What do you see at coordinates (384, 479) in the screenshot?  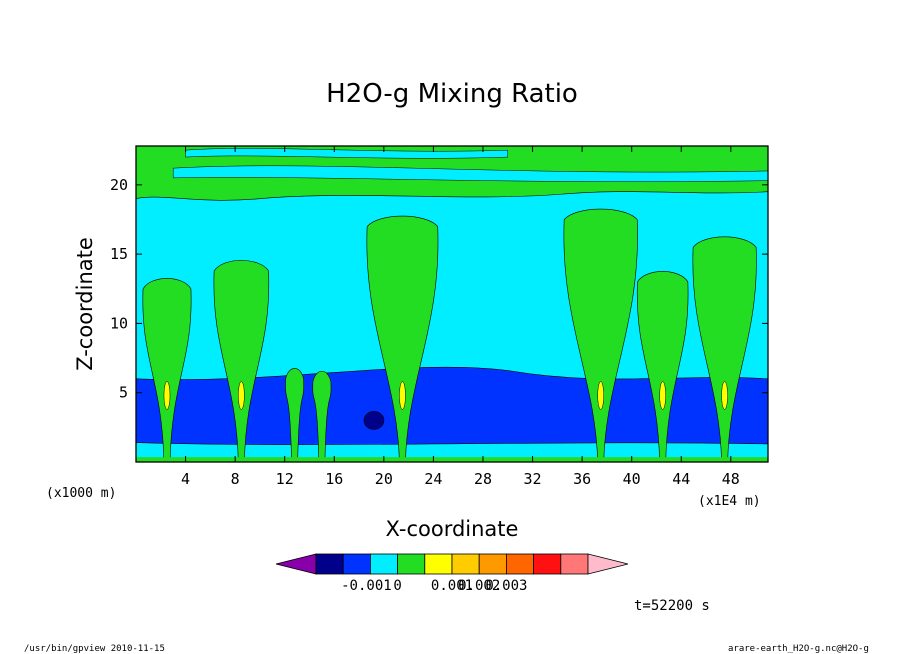 I see `x-tick-label: 20` at bounding box center [384, 479].